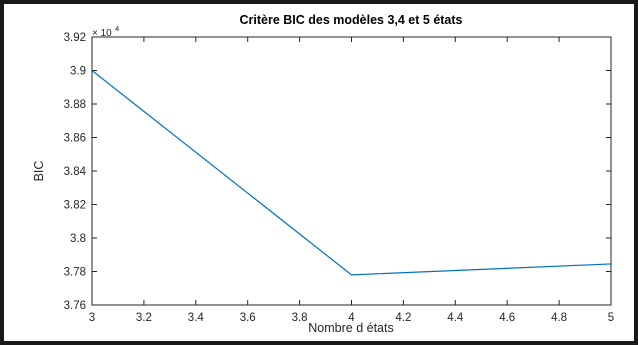 This screenshot has height=345, width=638. Describe the element at coordinates (559, 318) in the screenshot. I see `x-tick-label: 4.8` at that location.